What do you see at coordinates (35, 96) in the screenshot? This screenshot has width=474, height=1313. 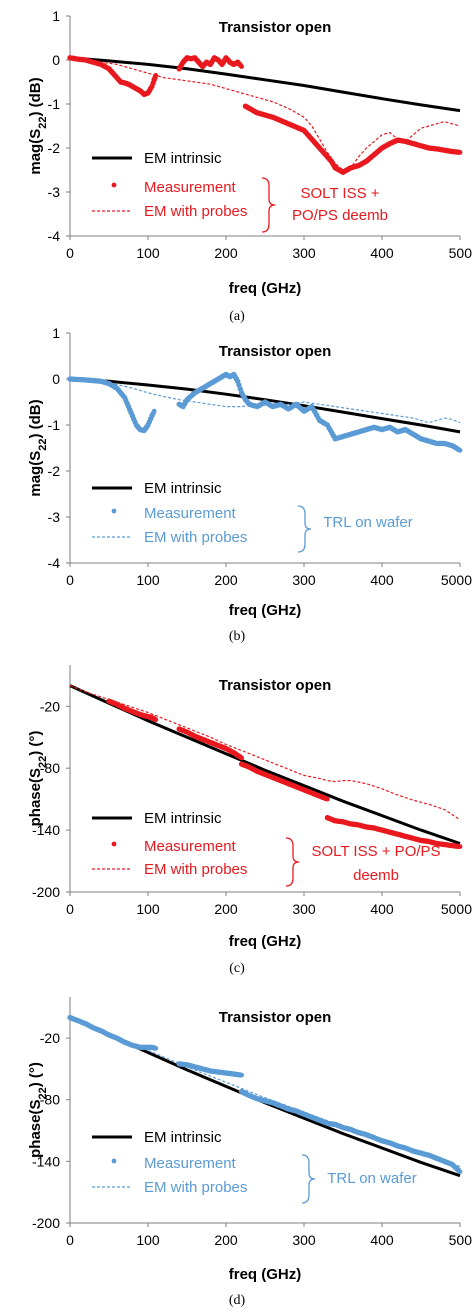 I see `y-axis-label-tail: ) (dB)` at bounding box center [35, 96].